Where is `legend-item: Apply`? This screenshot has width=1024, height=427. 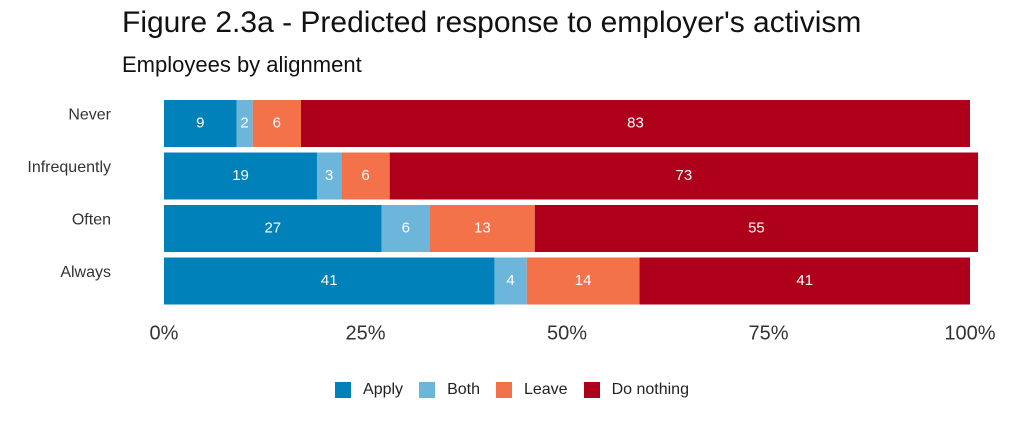 legend-item: Apply is located at coordinates (369, 390).